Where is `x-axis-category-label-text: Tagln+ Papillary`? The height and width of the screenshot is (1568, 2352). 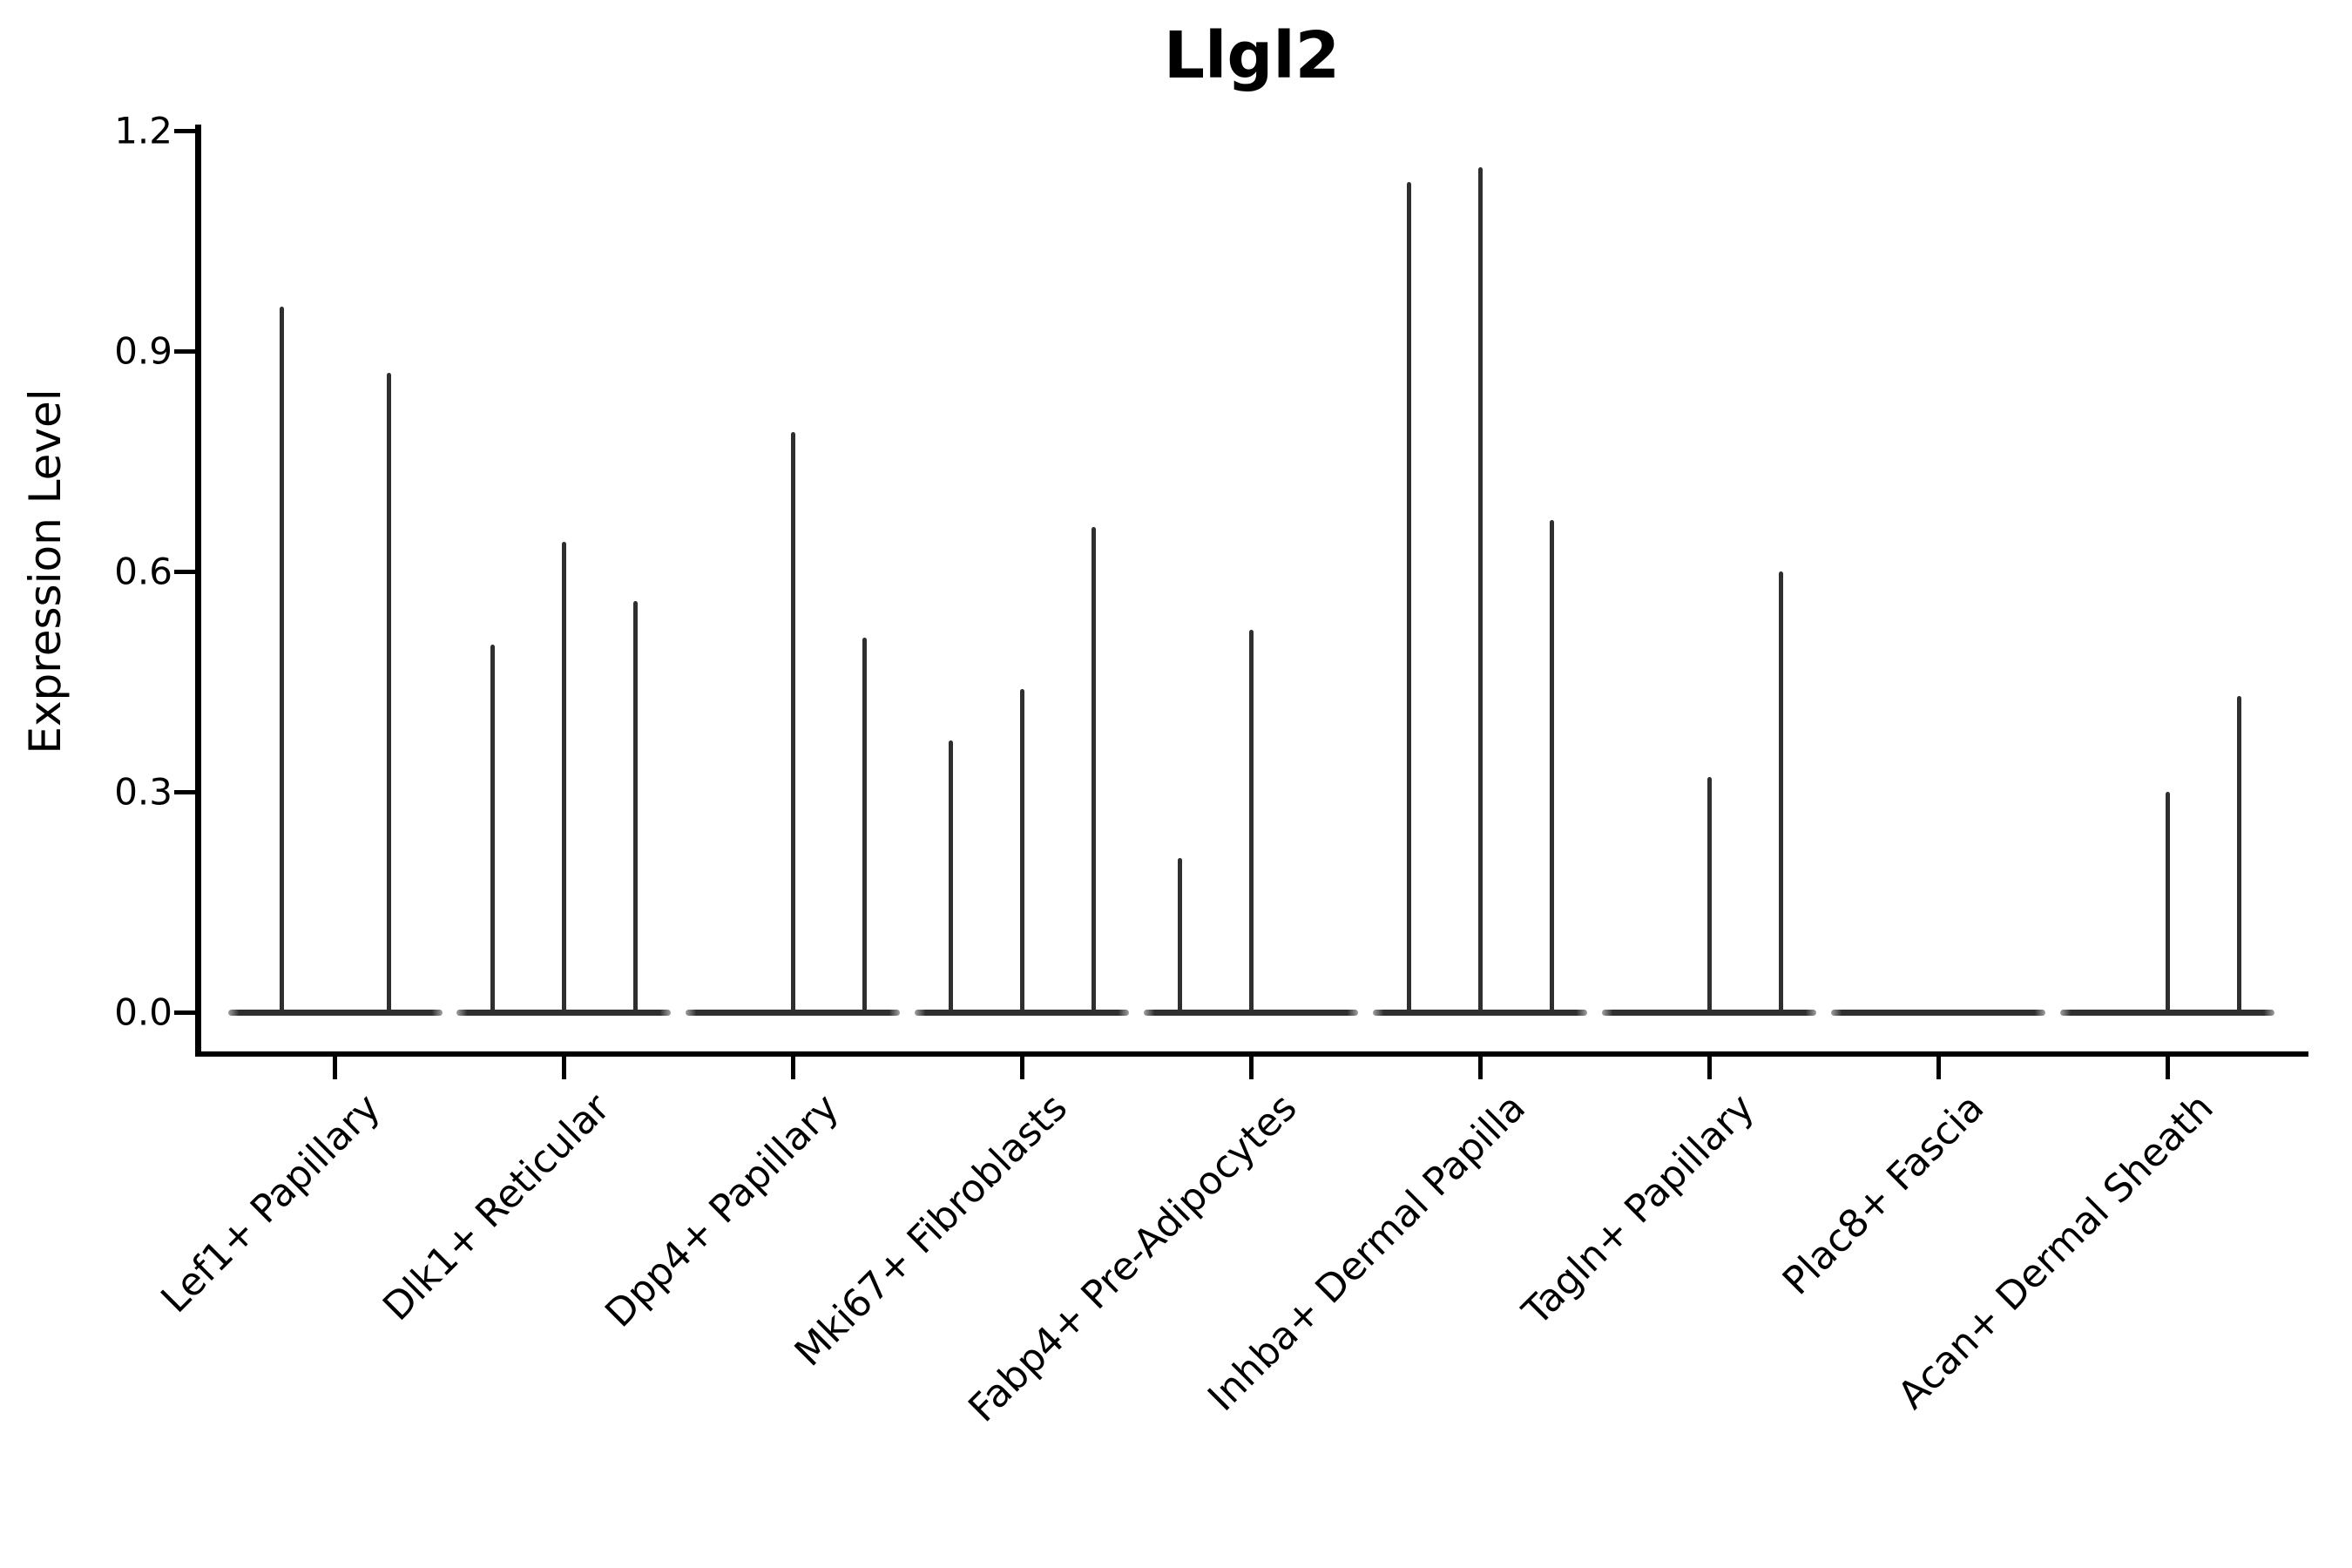
x-axis-category-label-text: Tagln+ Papillary is located at coordinates (1639, 1210).